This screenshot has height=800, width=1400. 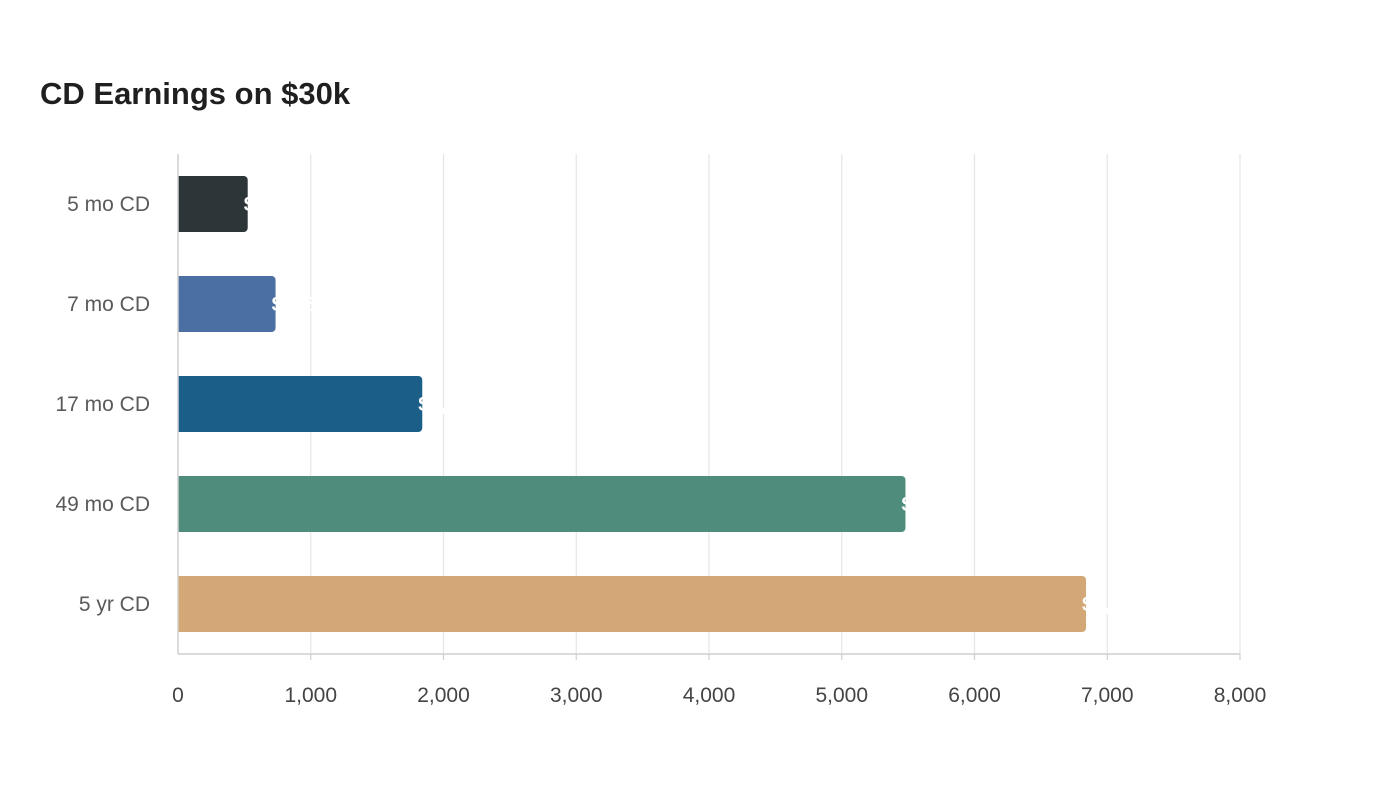 I want to click on data-label: $5,480, so click(x=931, y=505).